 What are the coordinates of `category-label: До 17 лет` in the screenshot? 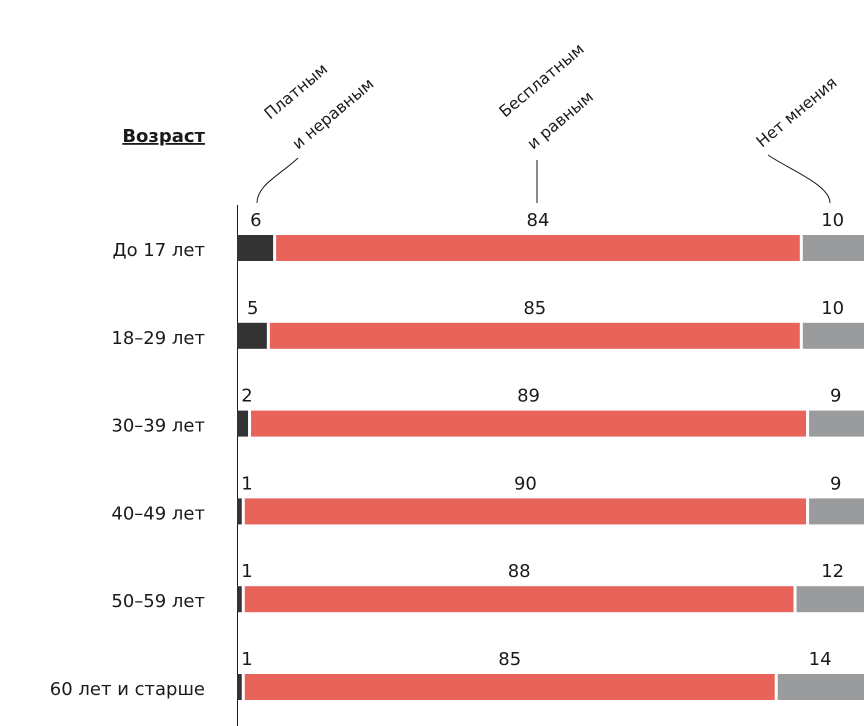 It's located at (159, 250).